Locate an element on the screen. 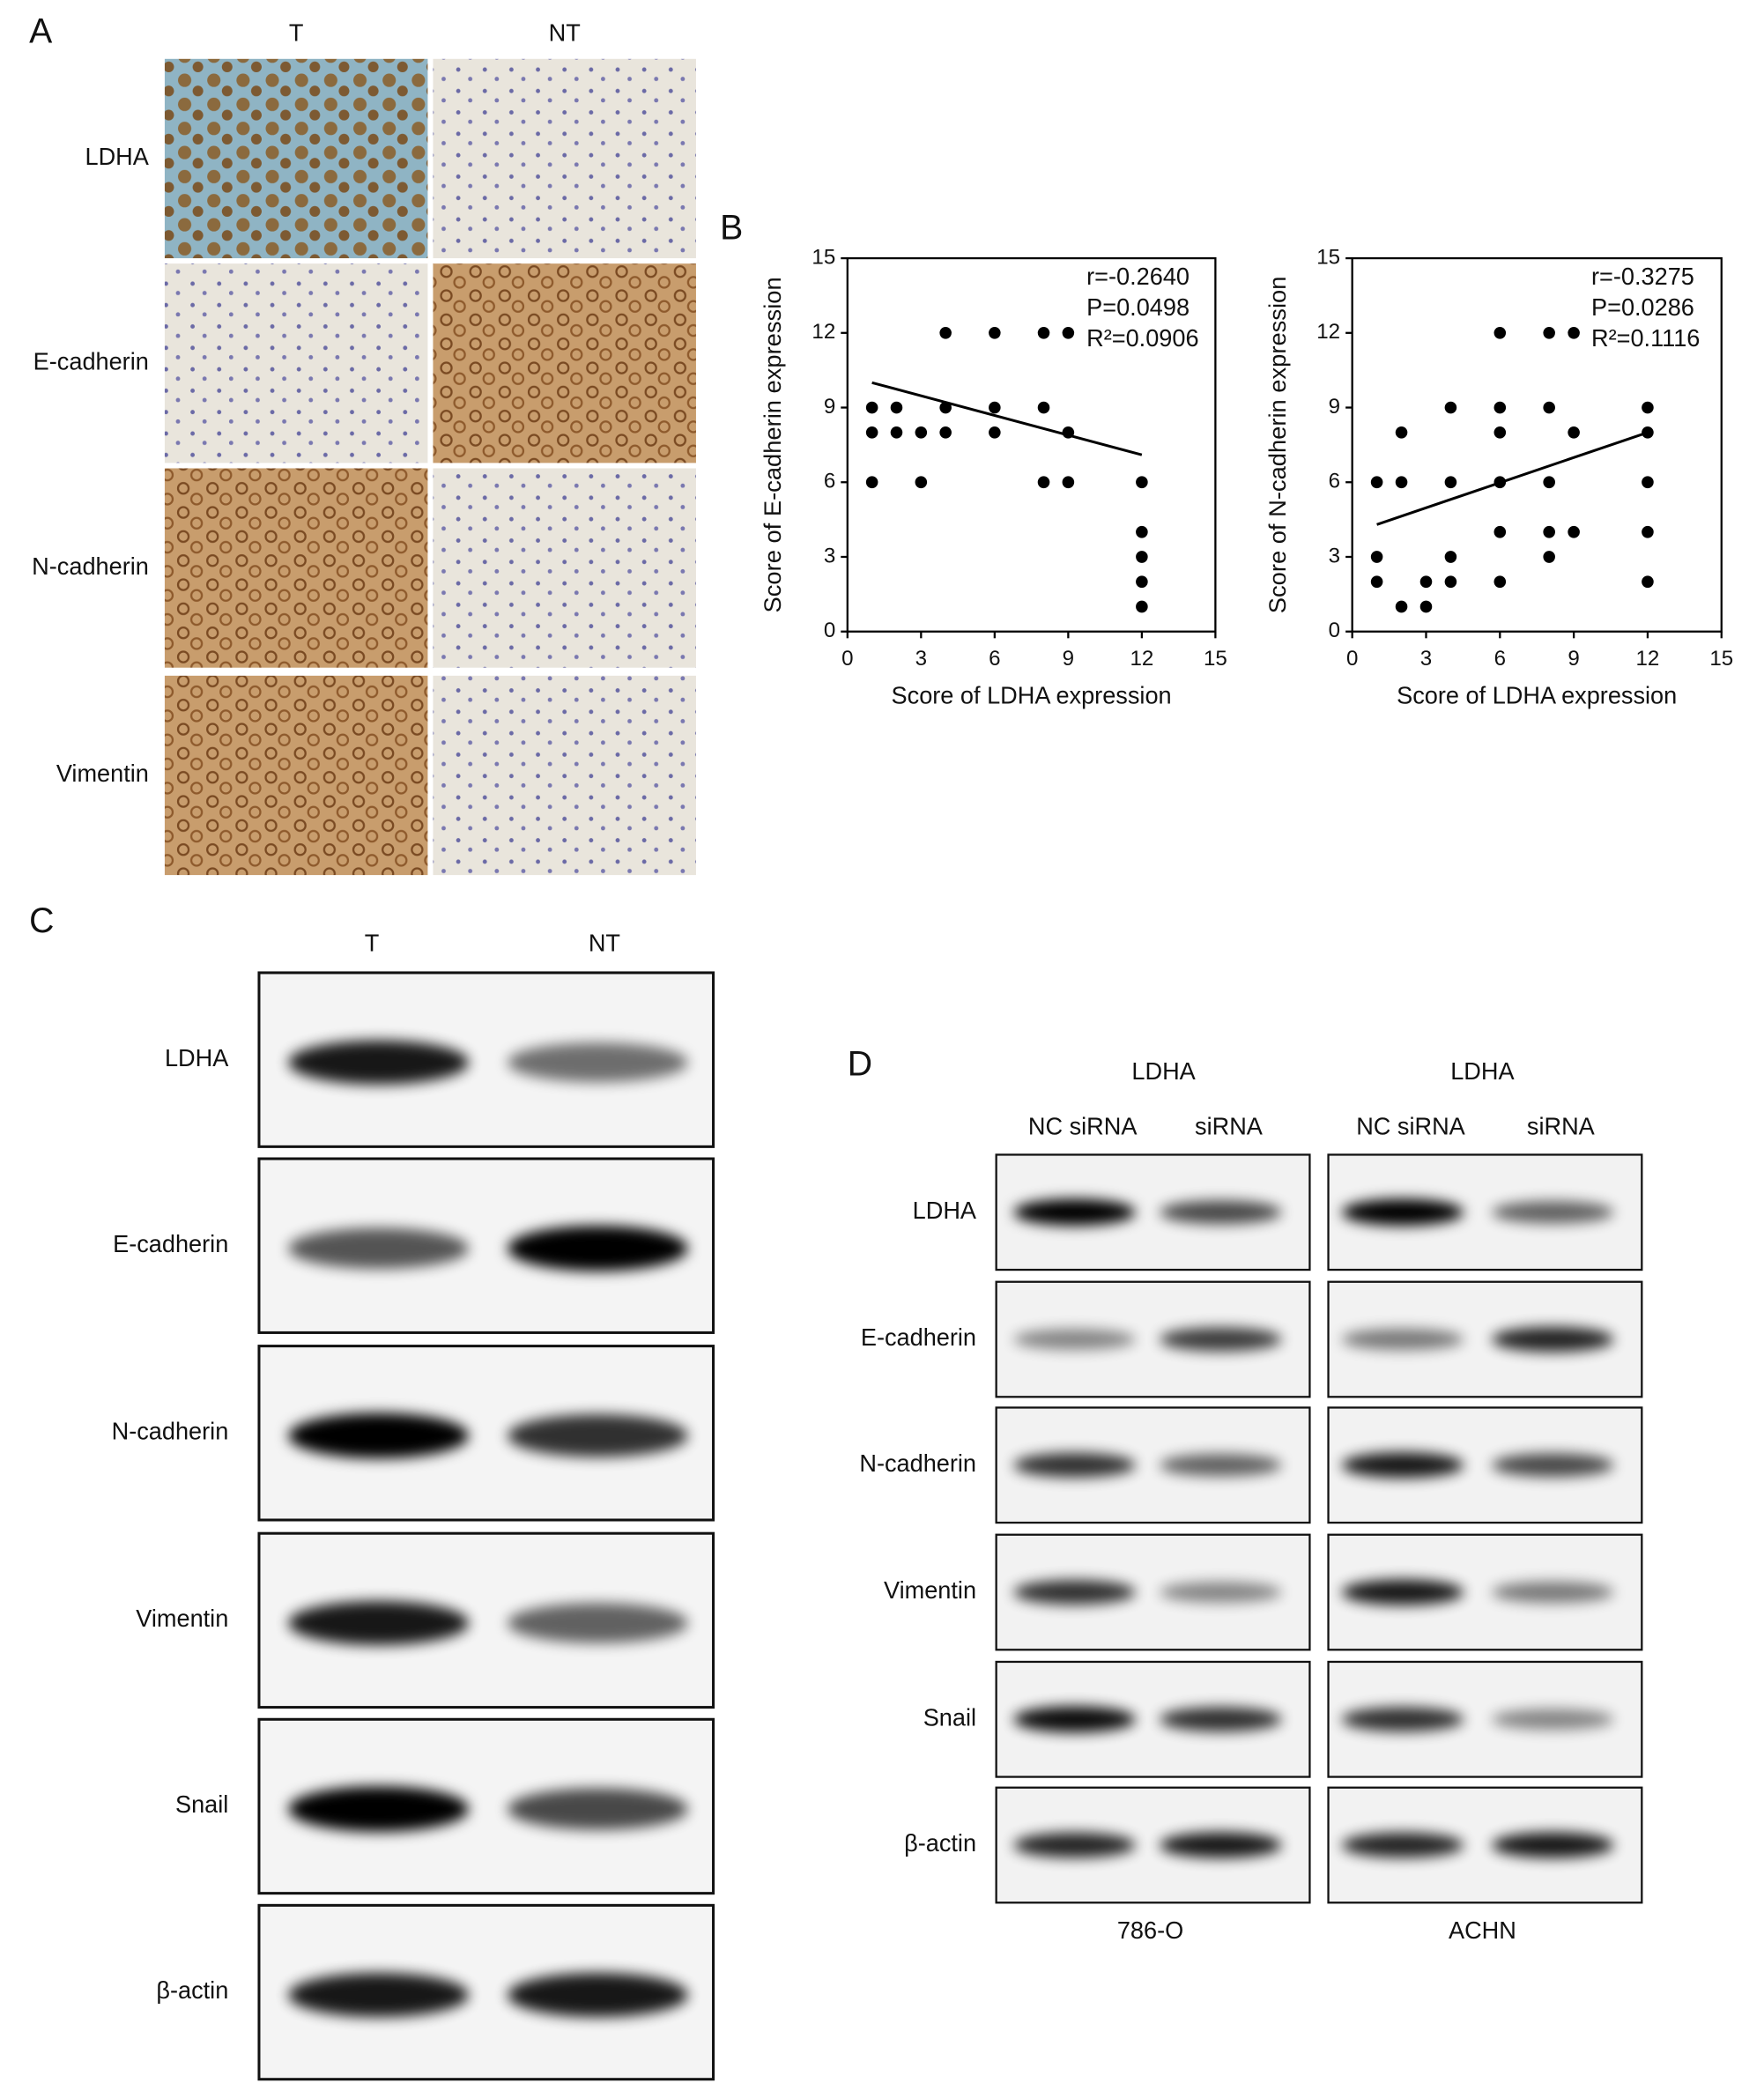 The height and width of the screenshot is (2098, 1764). plot-frame is located at coordinates (1031, 444).